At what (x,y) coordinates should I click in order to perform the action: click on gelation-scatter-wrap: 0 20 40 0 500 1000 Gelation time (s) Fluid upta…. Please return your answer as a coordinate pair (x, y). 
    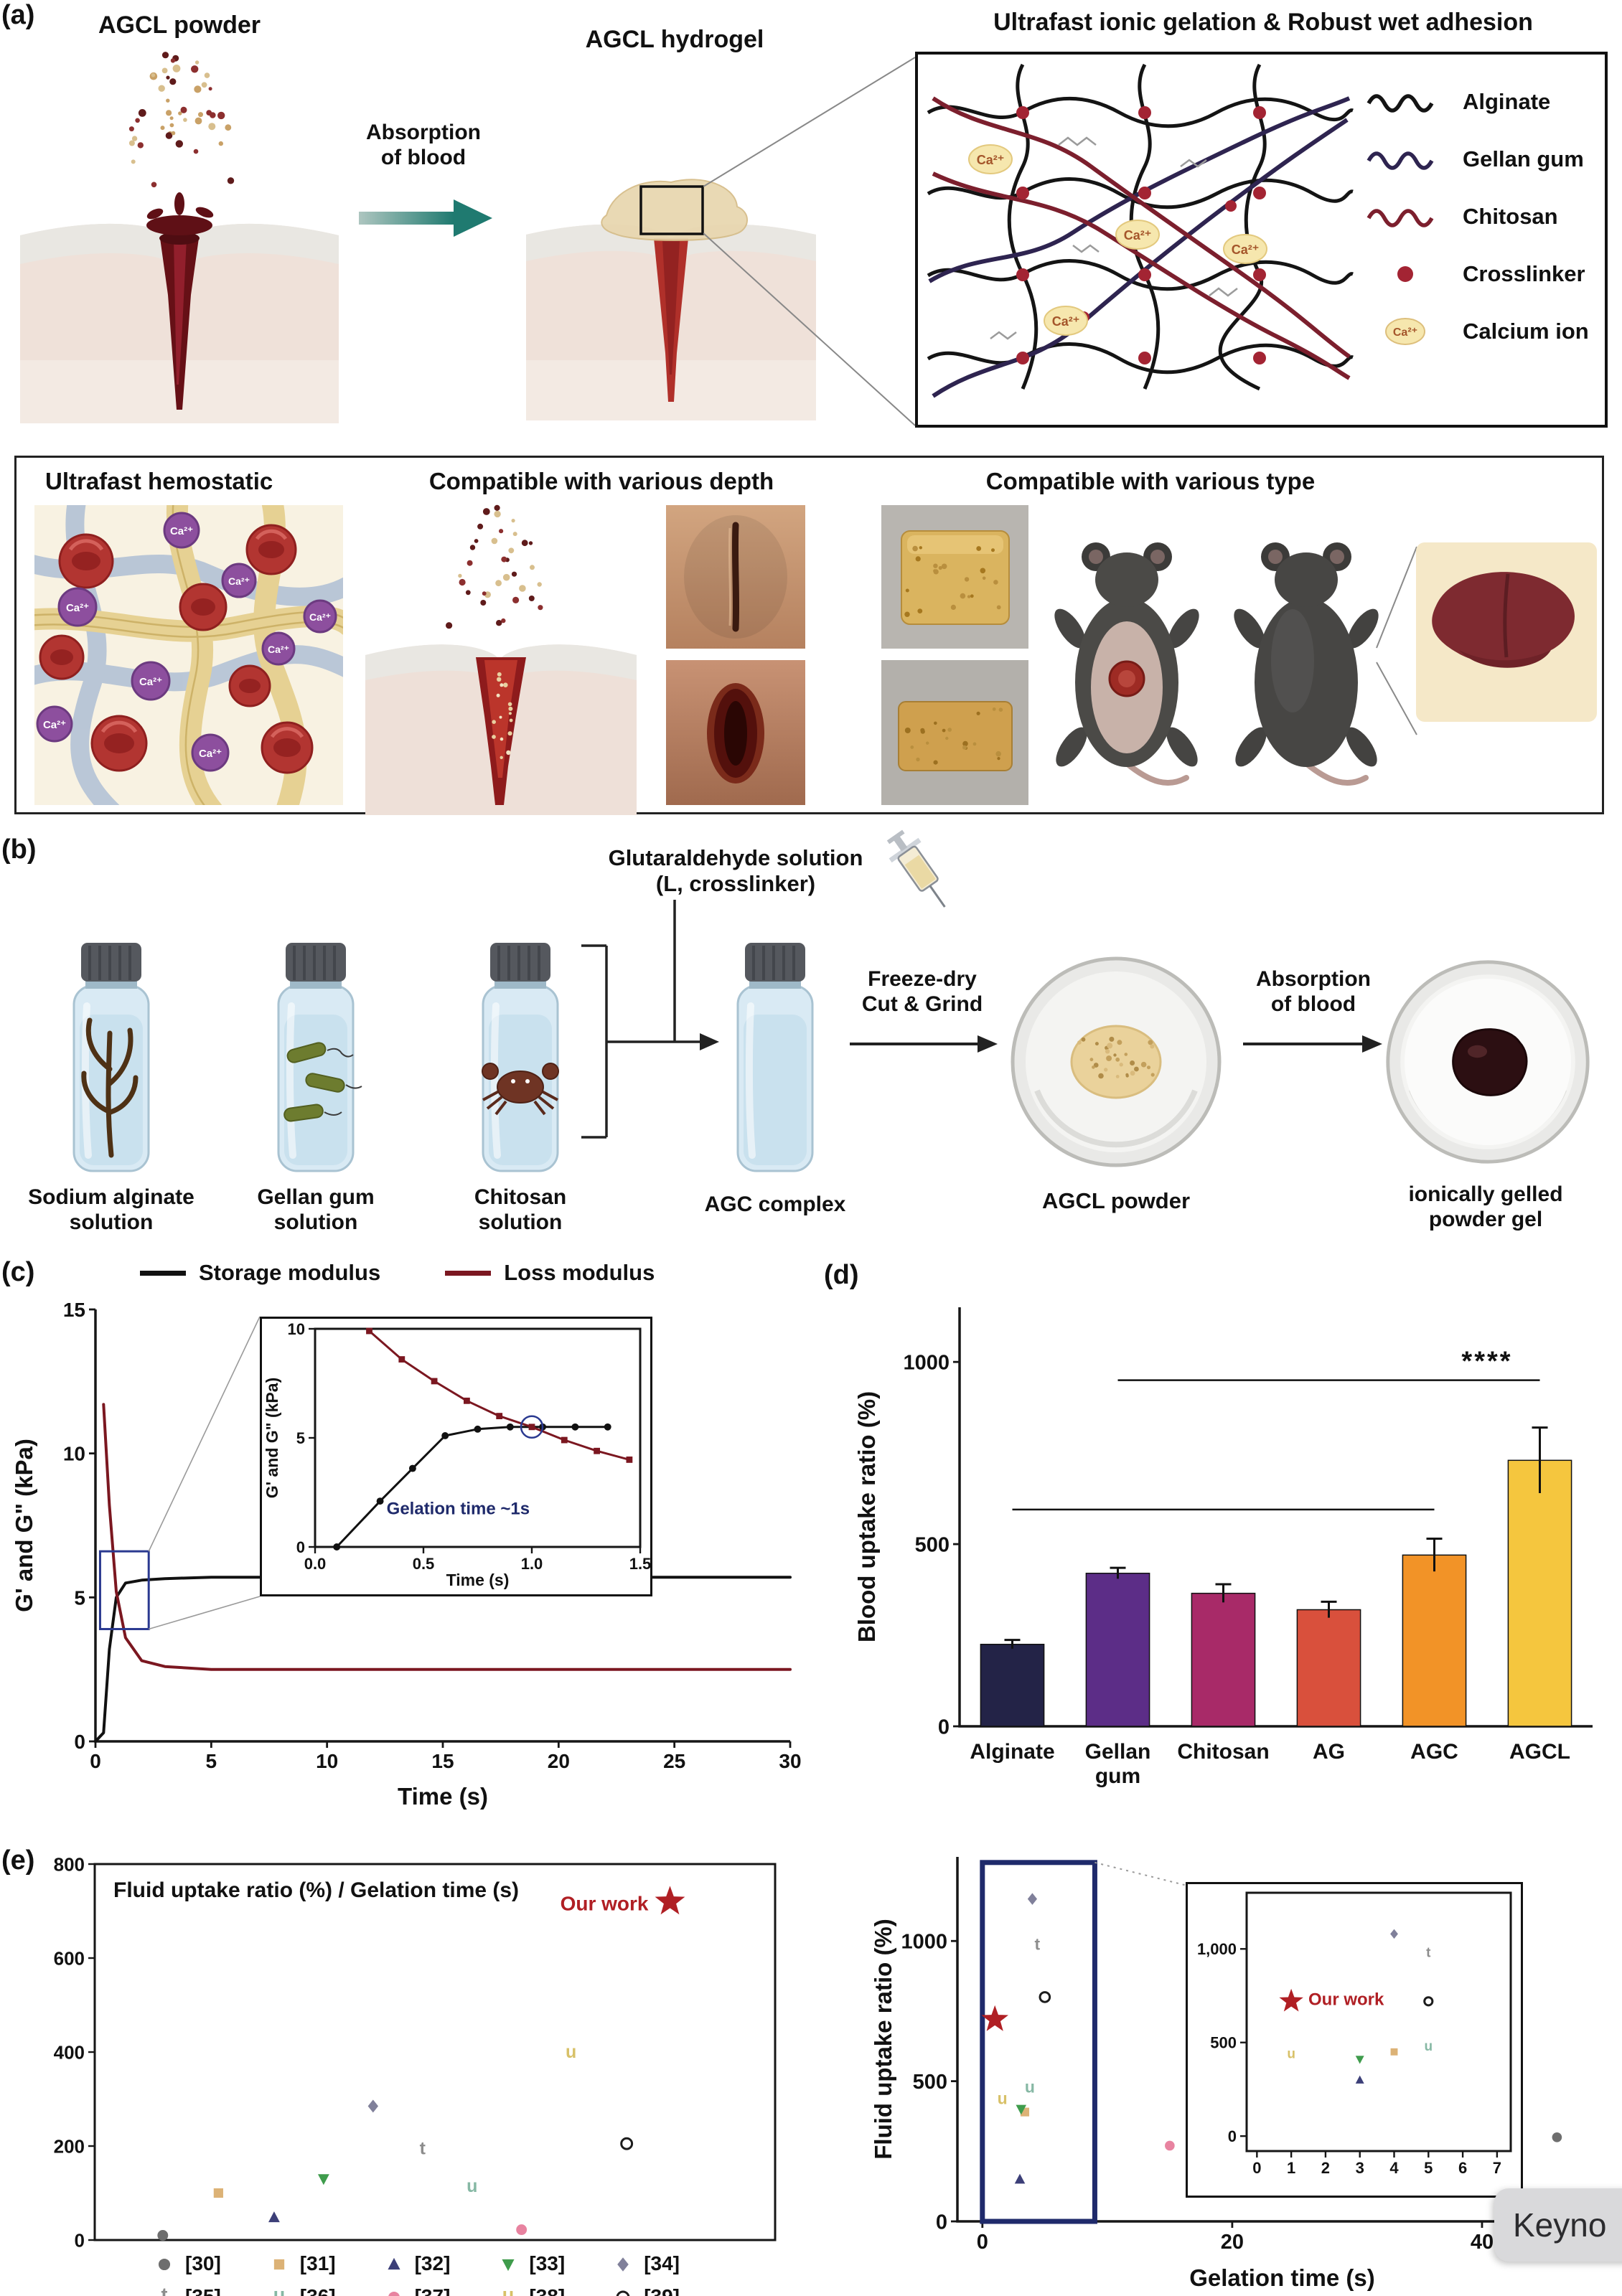
    Looking at the image, I should click on (1244, 2072).